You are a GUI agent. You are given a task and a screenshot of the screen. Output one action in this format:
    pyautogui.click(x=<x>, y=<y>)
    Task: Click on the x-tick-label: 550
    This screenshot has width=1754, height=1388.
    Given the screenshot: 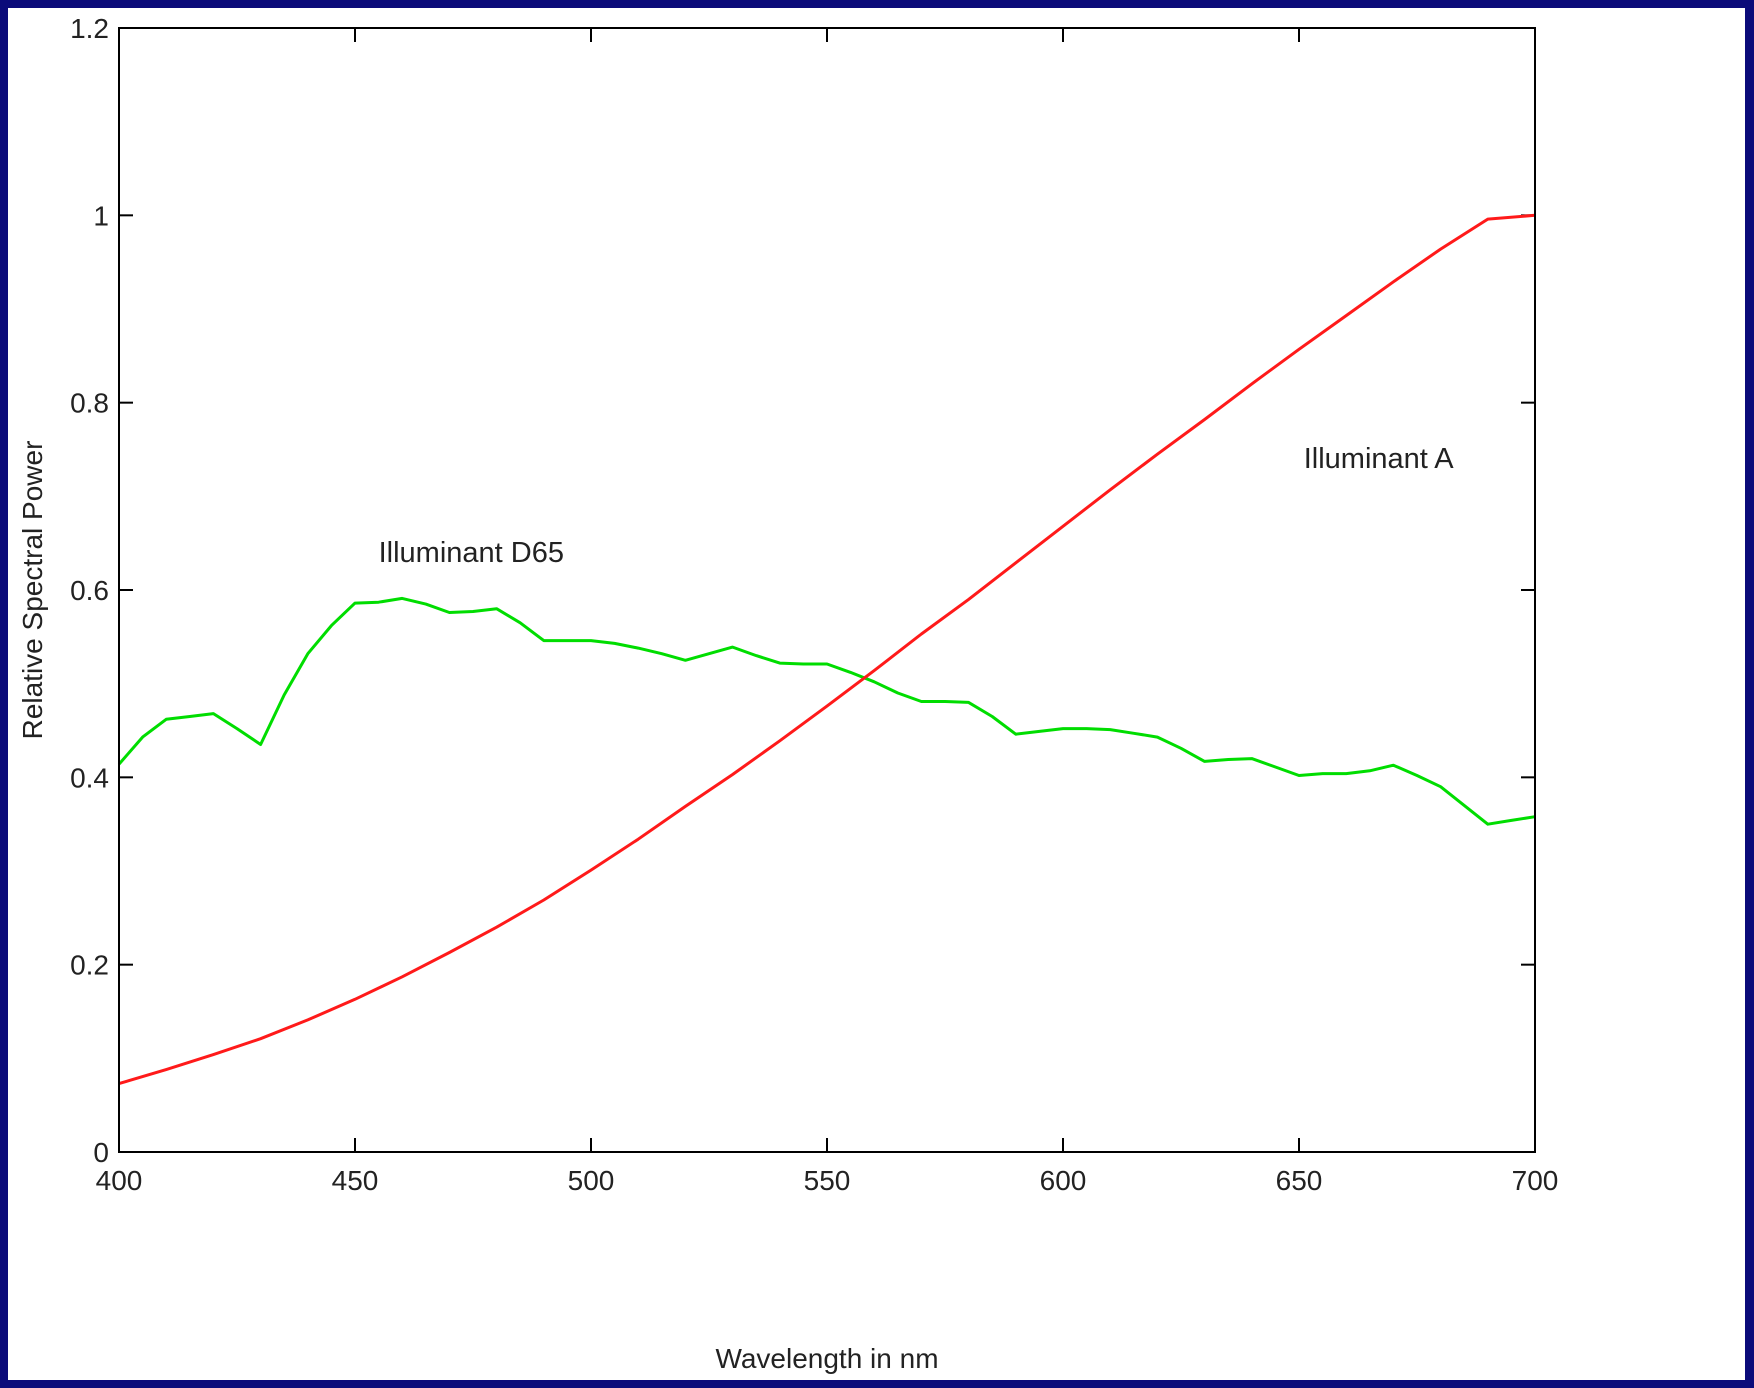 What is the action you would take?
    pyautogui.click(x=827, y=1180)
    